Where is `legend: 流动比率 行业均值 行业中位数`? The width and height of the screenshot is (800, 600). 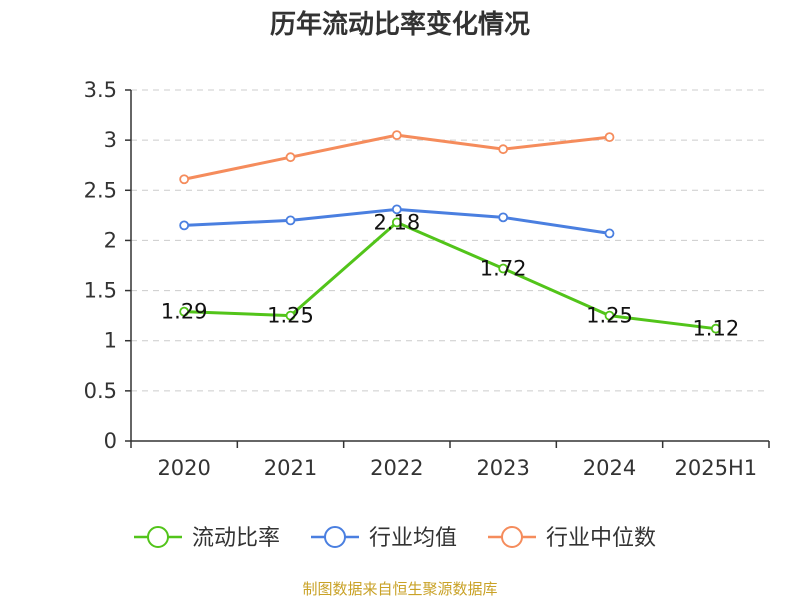 legend: 流动比率 行业均值 行业中位数 is located at coordinates (395, 538).